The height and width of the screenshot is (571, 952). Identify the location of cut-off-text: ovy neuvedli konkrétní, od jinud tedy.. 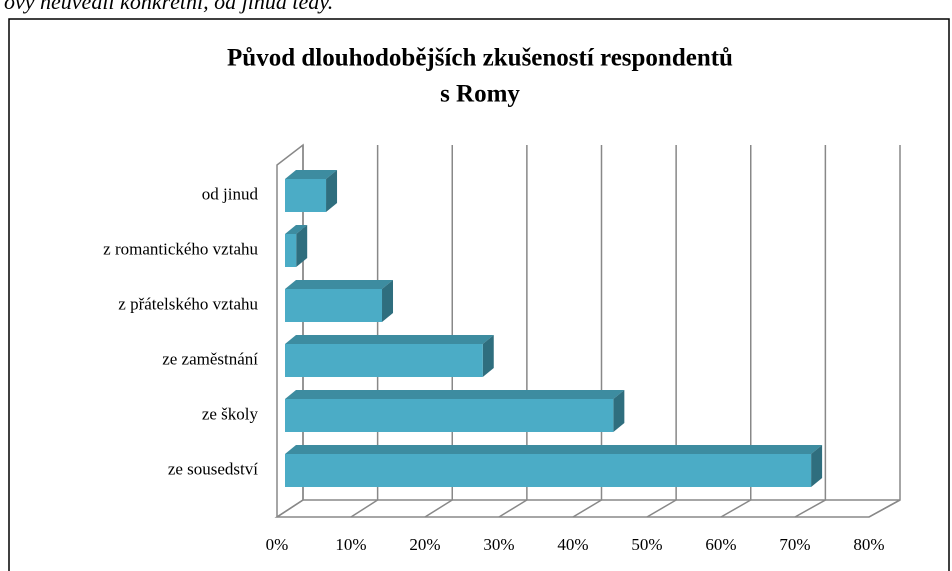
(168, 7).